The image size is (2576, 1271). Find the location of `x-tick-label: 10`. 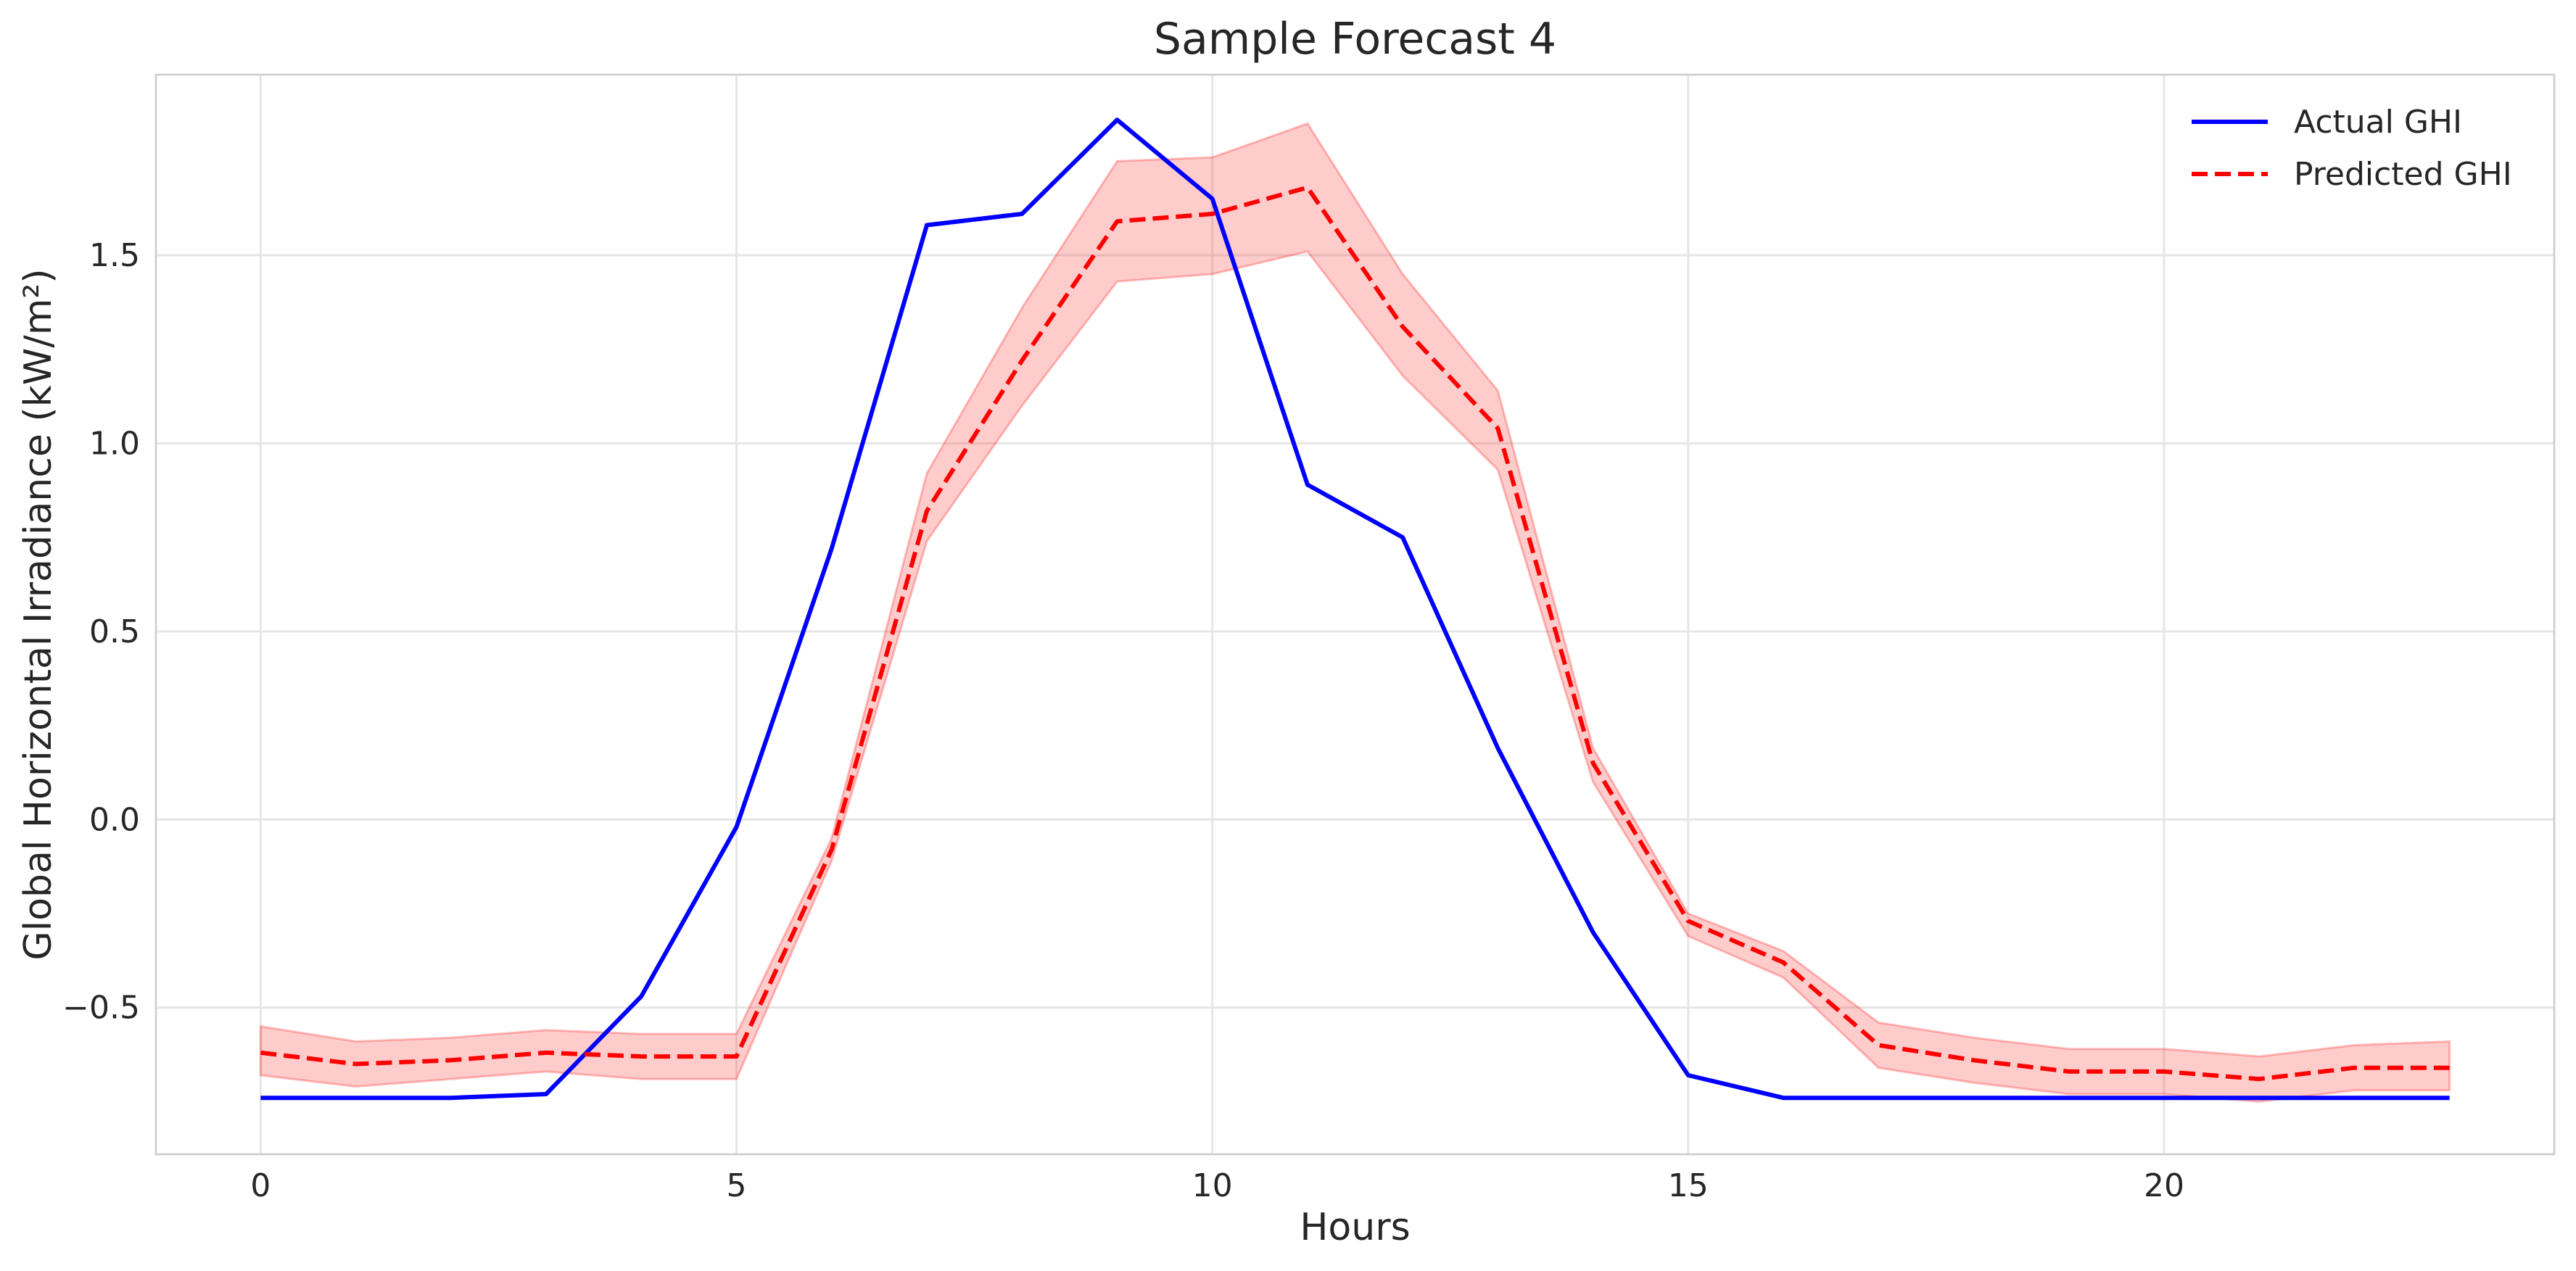

x-tick-label: 10 is located at coordinates (1212, 1185).